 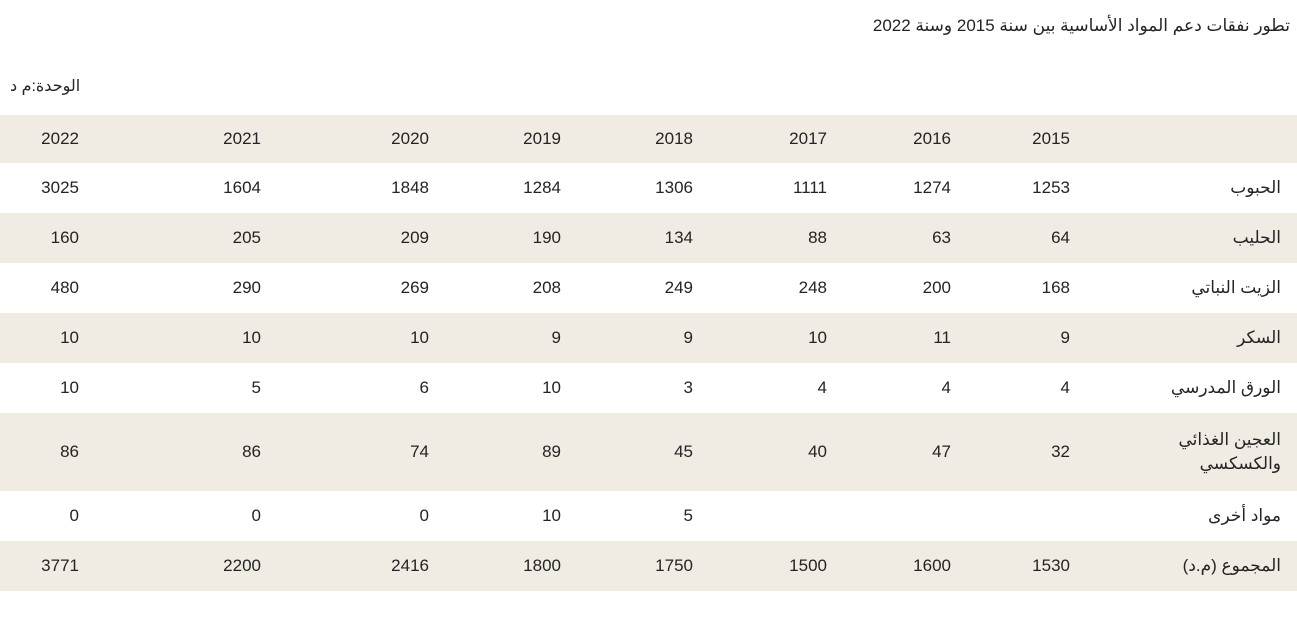 I want to click on table-cell: 480, so click(x=64, y=287).